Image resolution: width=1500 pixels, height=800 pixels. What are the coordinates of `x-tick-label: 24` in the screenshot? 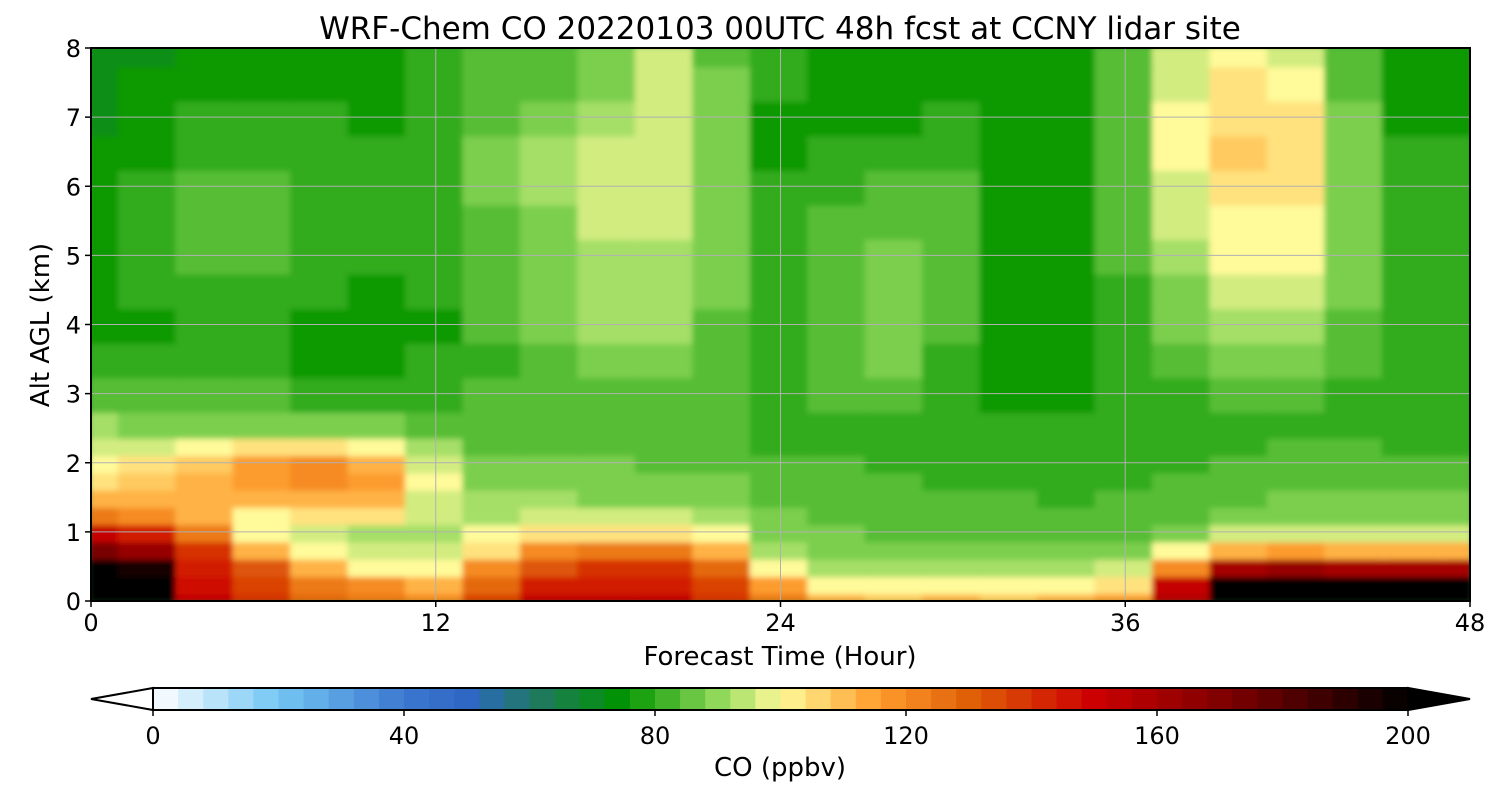 It's located at (780, 623).